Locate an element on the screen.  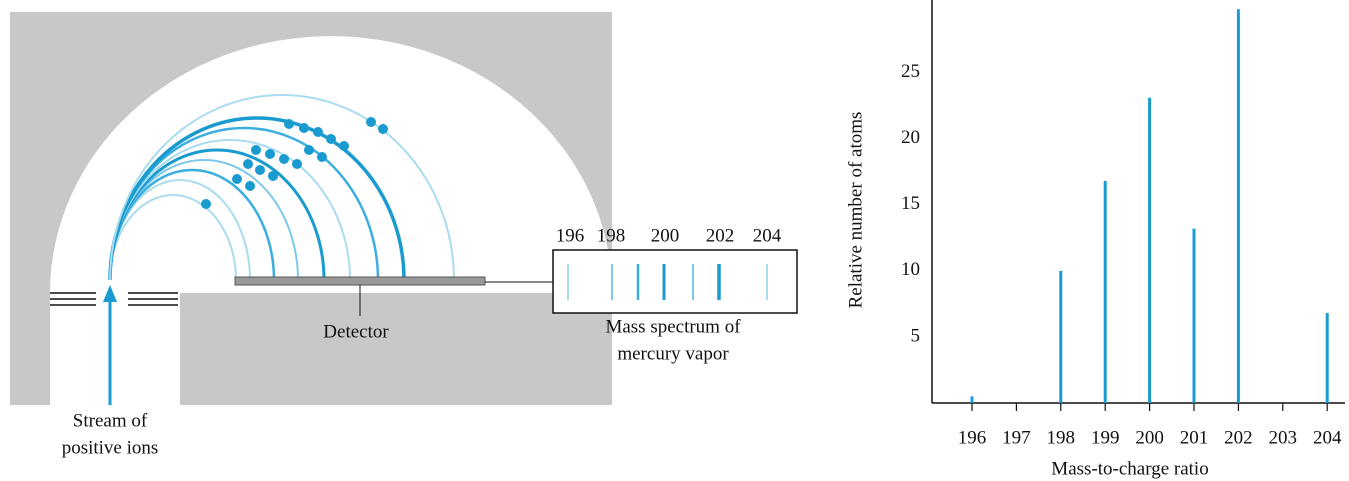
caption: Mass spectrum of is located at coordinates (673, 326).